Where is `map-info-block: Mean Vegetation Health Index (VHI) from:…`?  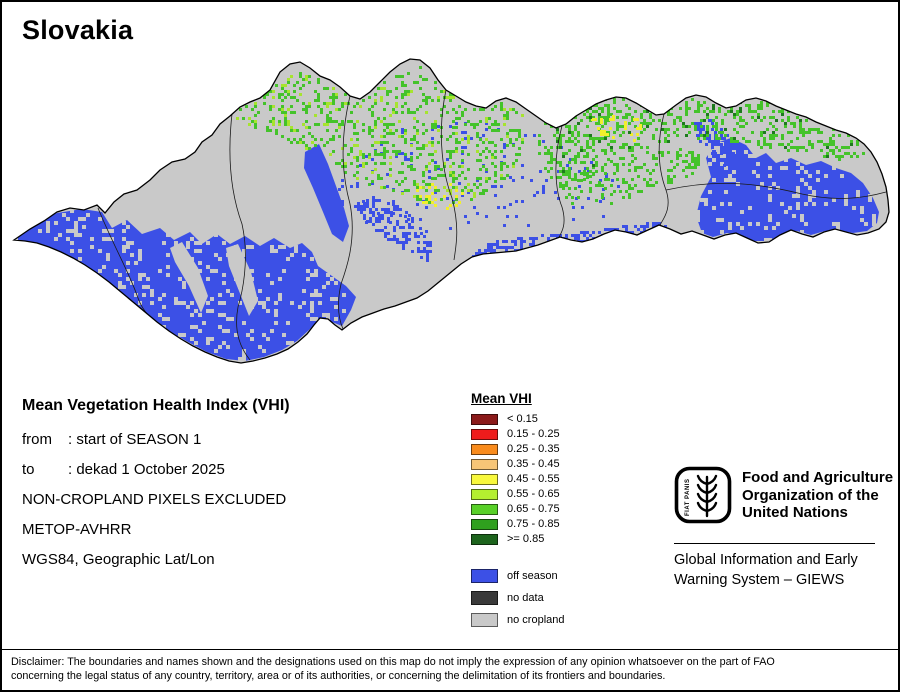
map-info-block: Mean Vegetation Health Index (VHI) from:… is located at coordinates (156, 489).